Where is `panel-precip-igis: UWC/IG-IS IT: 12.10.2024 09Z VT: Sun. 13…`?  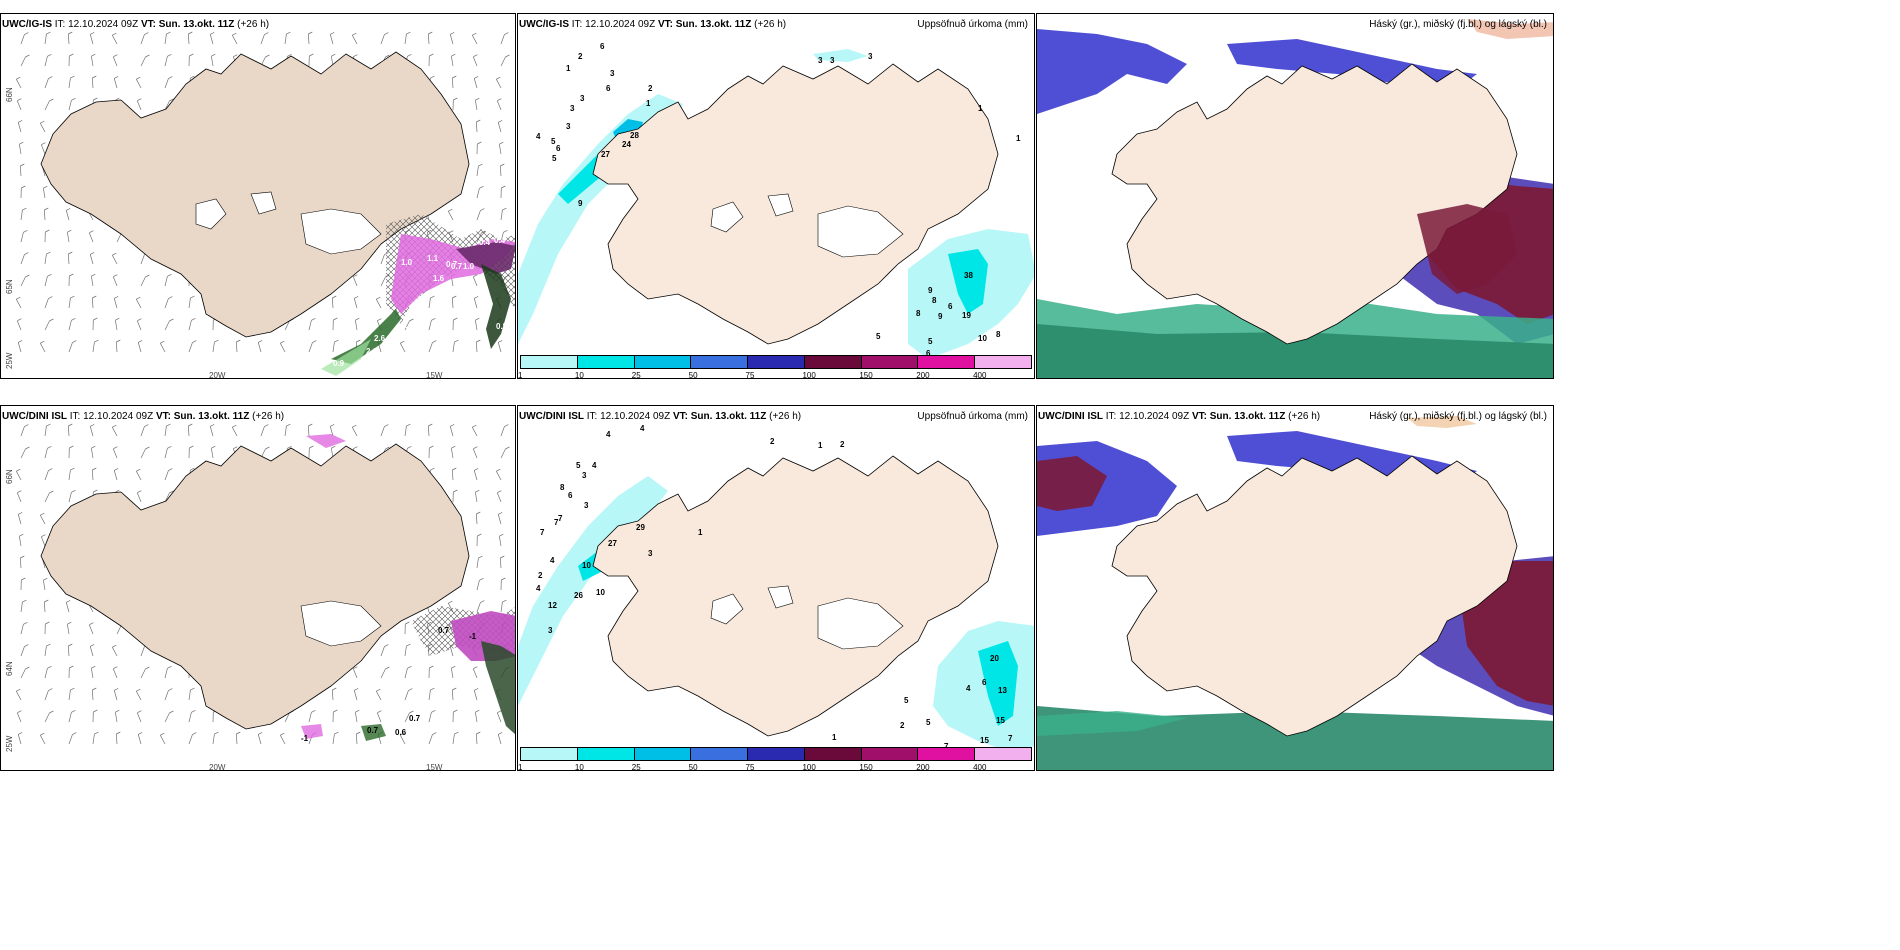 panel-precip-igis: UWC/IG-IS IT: 12.10.2024 09Z VT: Sun. 13… is located at coordinates (776, 196).